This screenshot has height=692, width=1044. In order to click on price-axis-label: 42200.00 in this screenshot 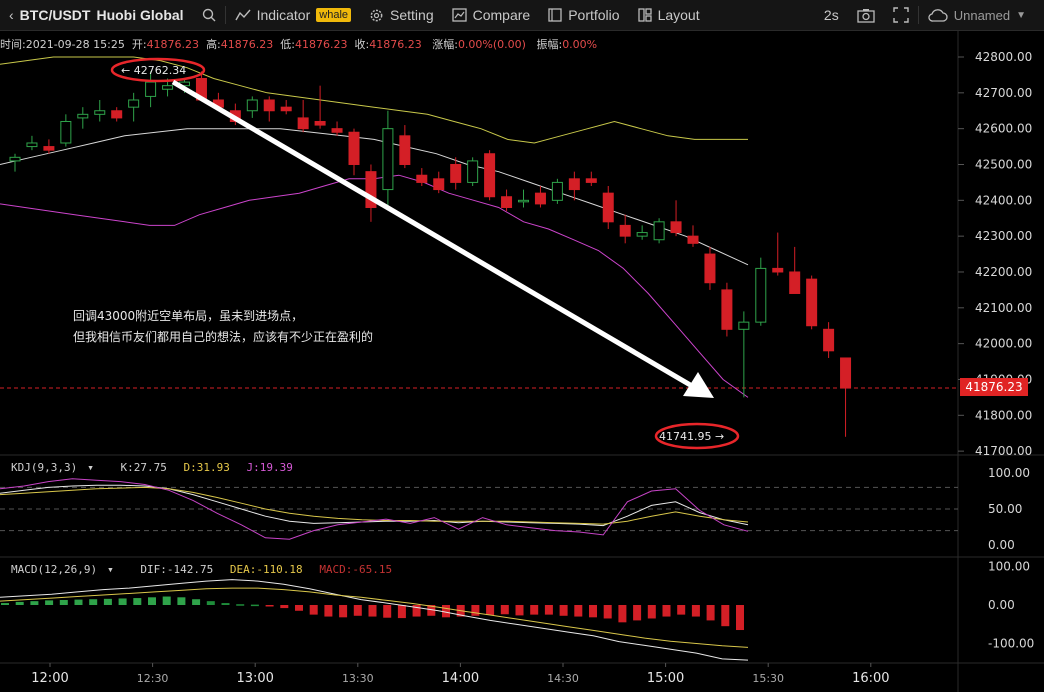, I will do `click(1003, 272)`.